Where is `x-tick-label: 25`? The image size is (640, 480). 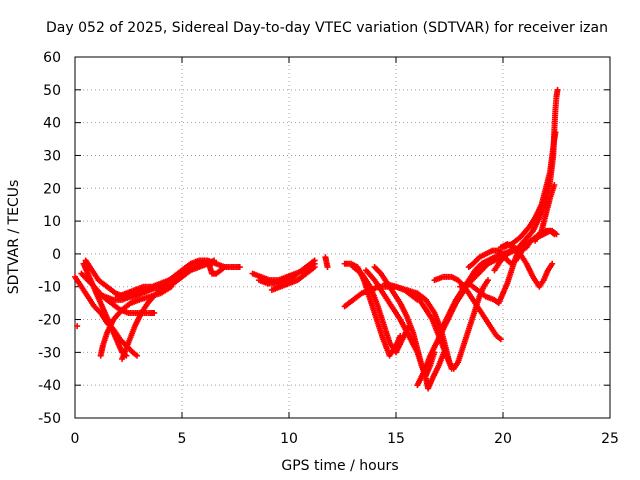
x-tick-label: 25 is located at coordinates (610, 439).